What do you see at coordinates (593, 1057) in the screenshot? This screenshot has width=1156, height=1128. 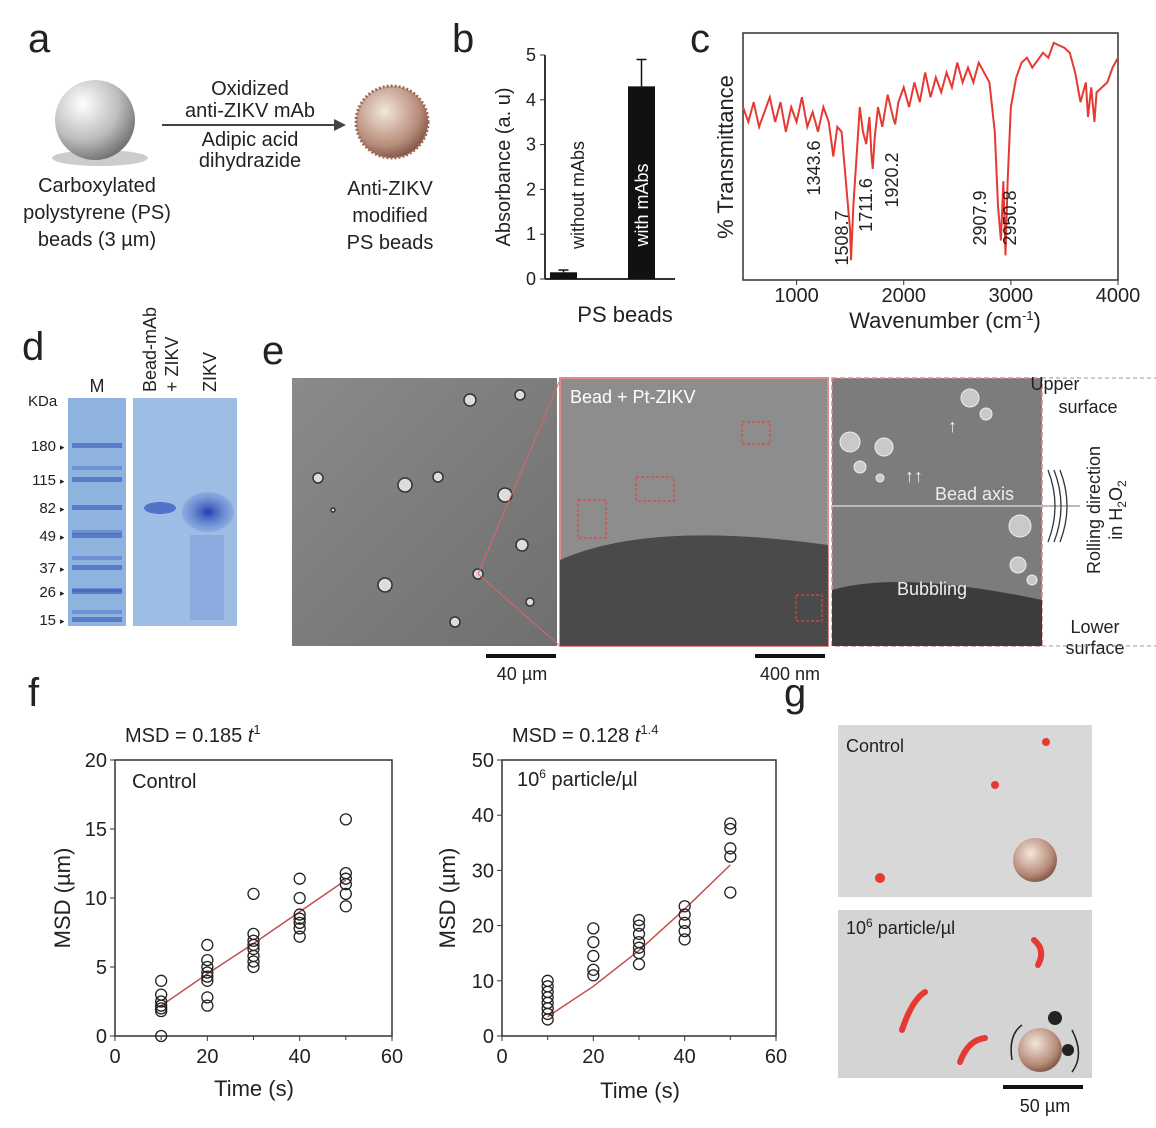 I see `f-right-x-tick-label: 20` at bounding box center [593, 1057].